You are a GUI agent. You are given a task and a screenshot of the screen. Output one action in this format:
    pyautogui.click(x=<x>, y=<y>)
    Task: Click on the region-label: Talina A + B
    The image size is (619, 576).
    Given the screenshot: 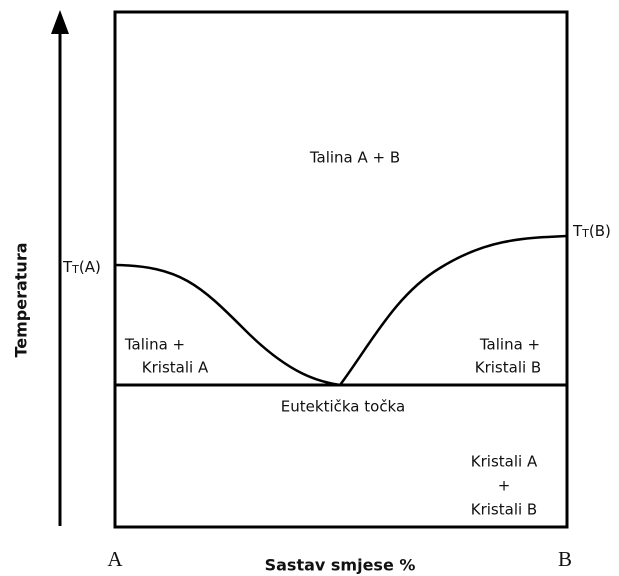 What is the action you would take?
    pyautogui.click(x=354, y=158)
    